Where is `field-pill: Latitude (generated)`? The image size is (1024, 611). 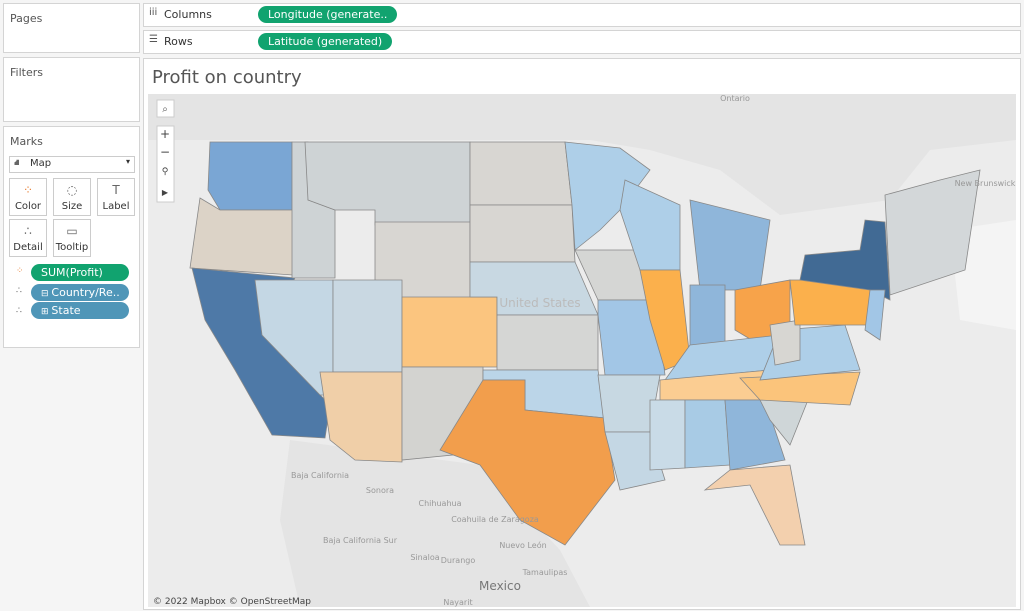
field-pill: Latitude (generated) is located at coordinates (325, 41).